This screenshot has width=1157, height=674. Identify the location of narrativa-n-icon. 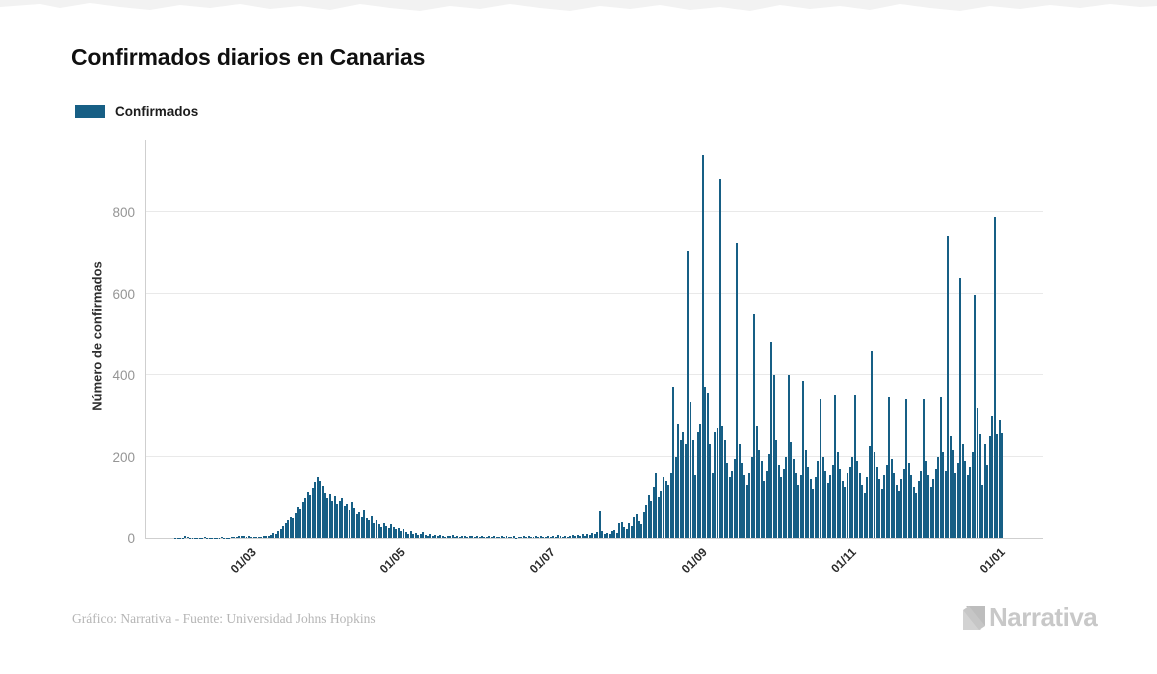
(974, 617).